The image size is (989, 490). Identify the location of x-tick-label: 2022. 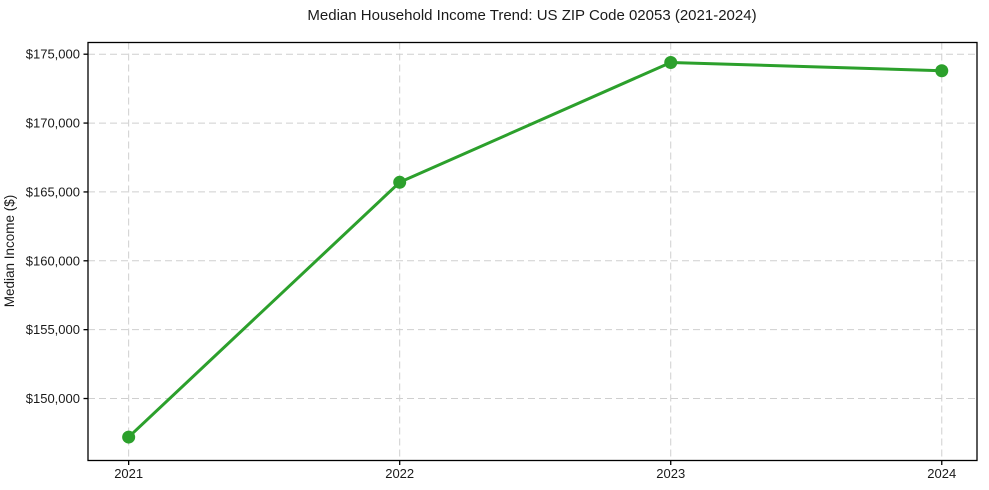
(399, 473).